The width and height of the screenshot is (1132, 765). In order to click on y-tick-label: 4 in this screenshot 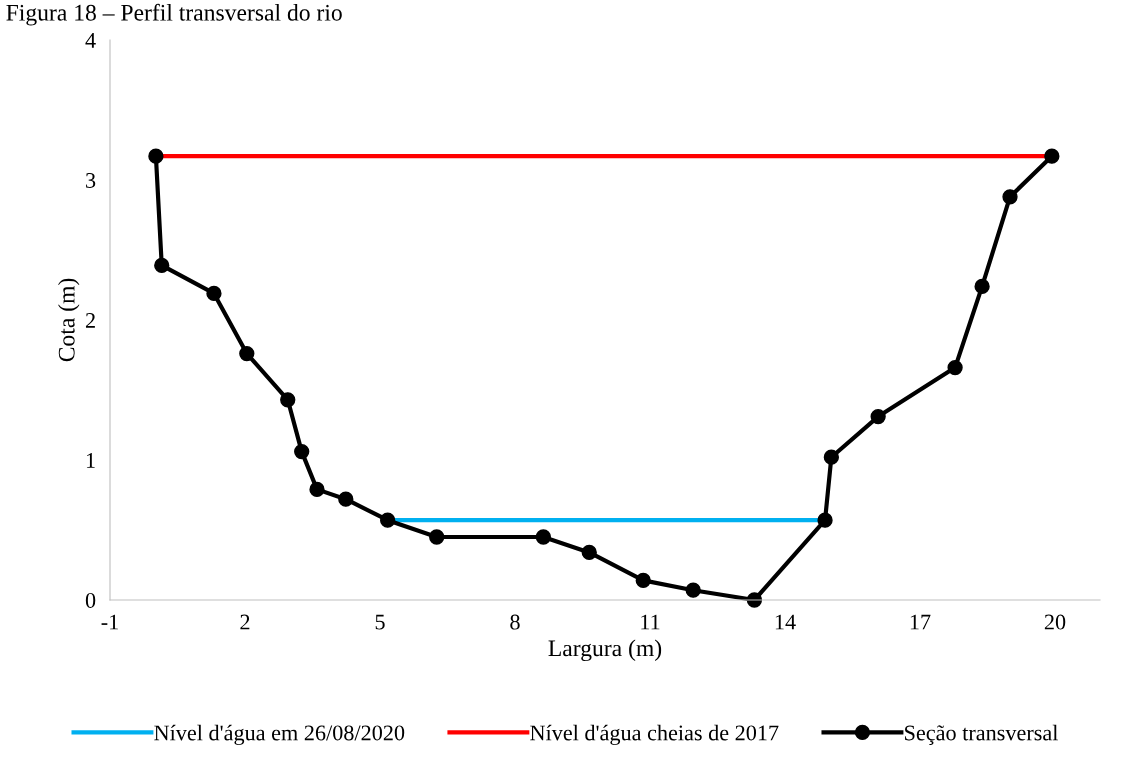, I will do `click(90, 40)`.